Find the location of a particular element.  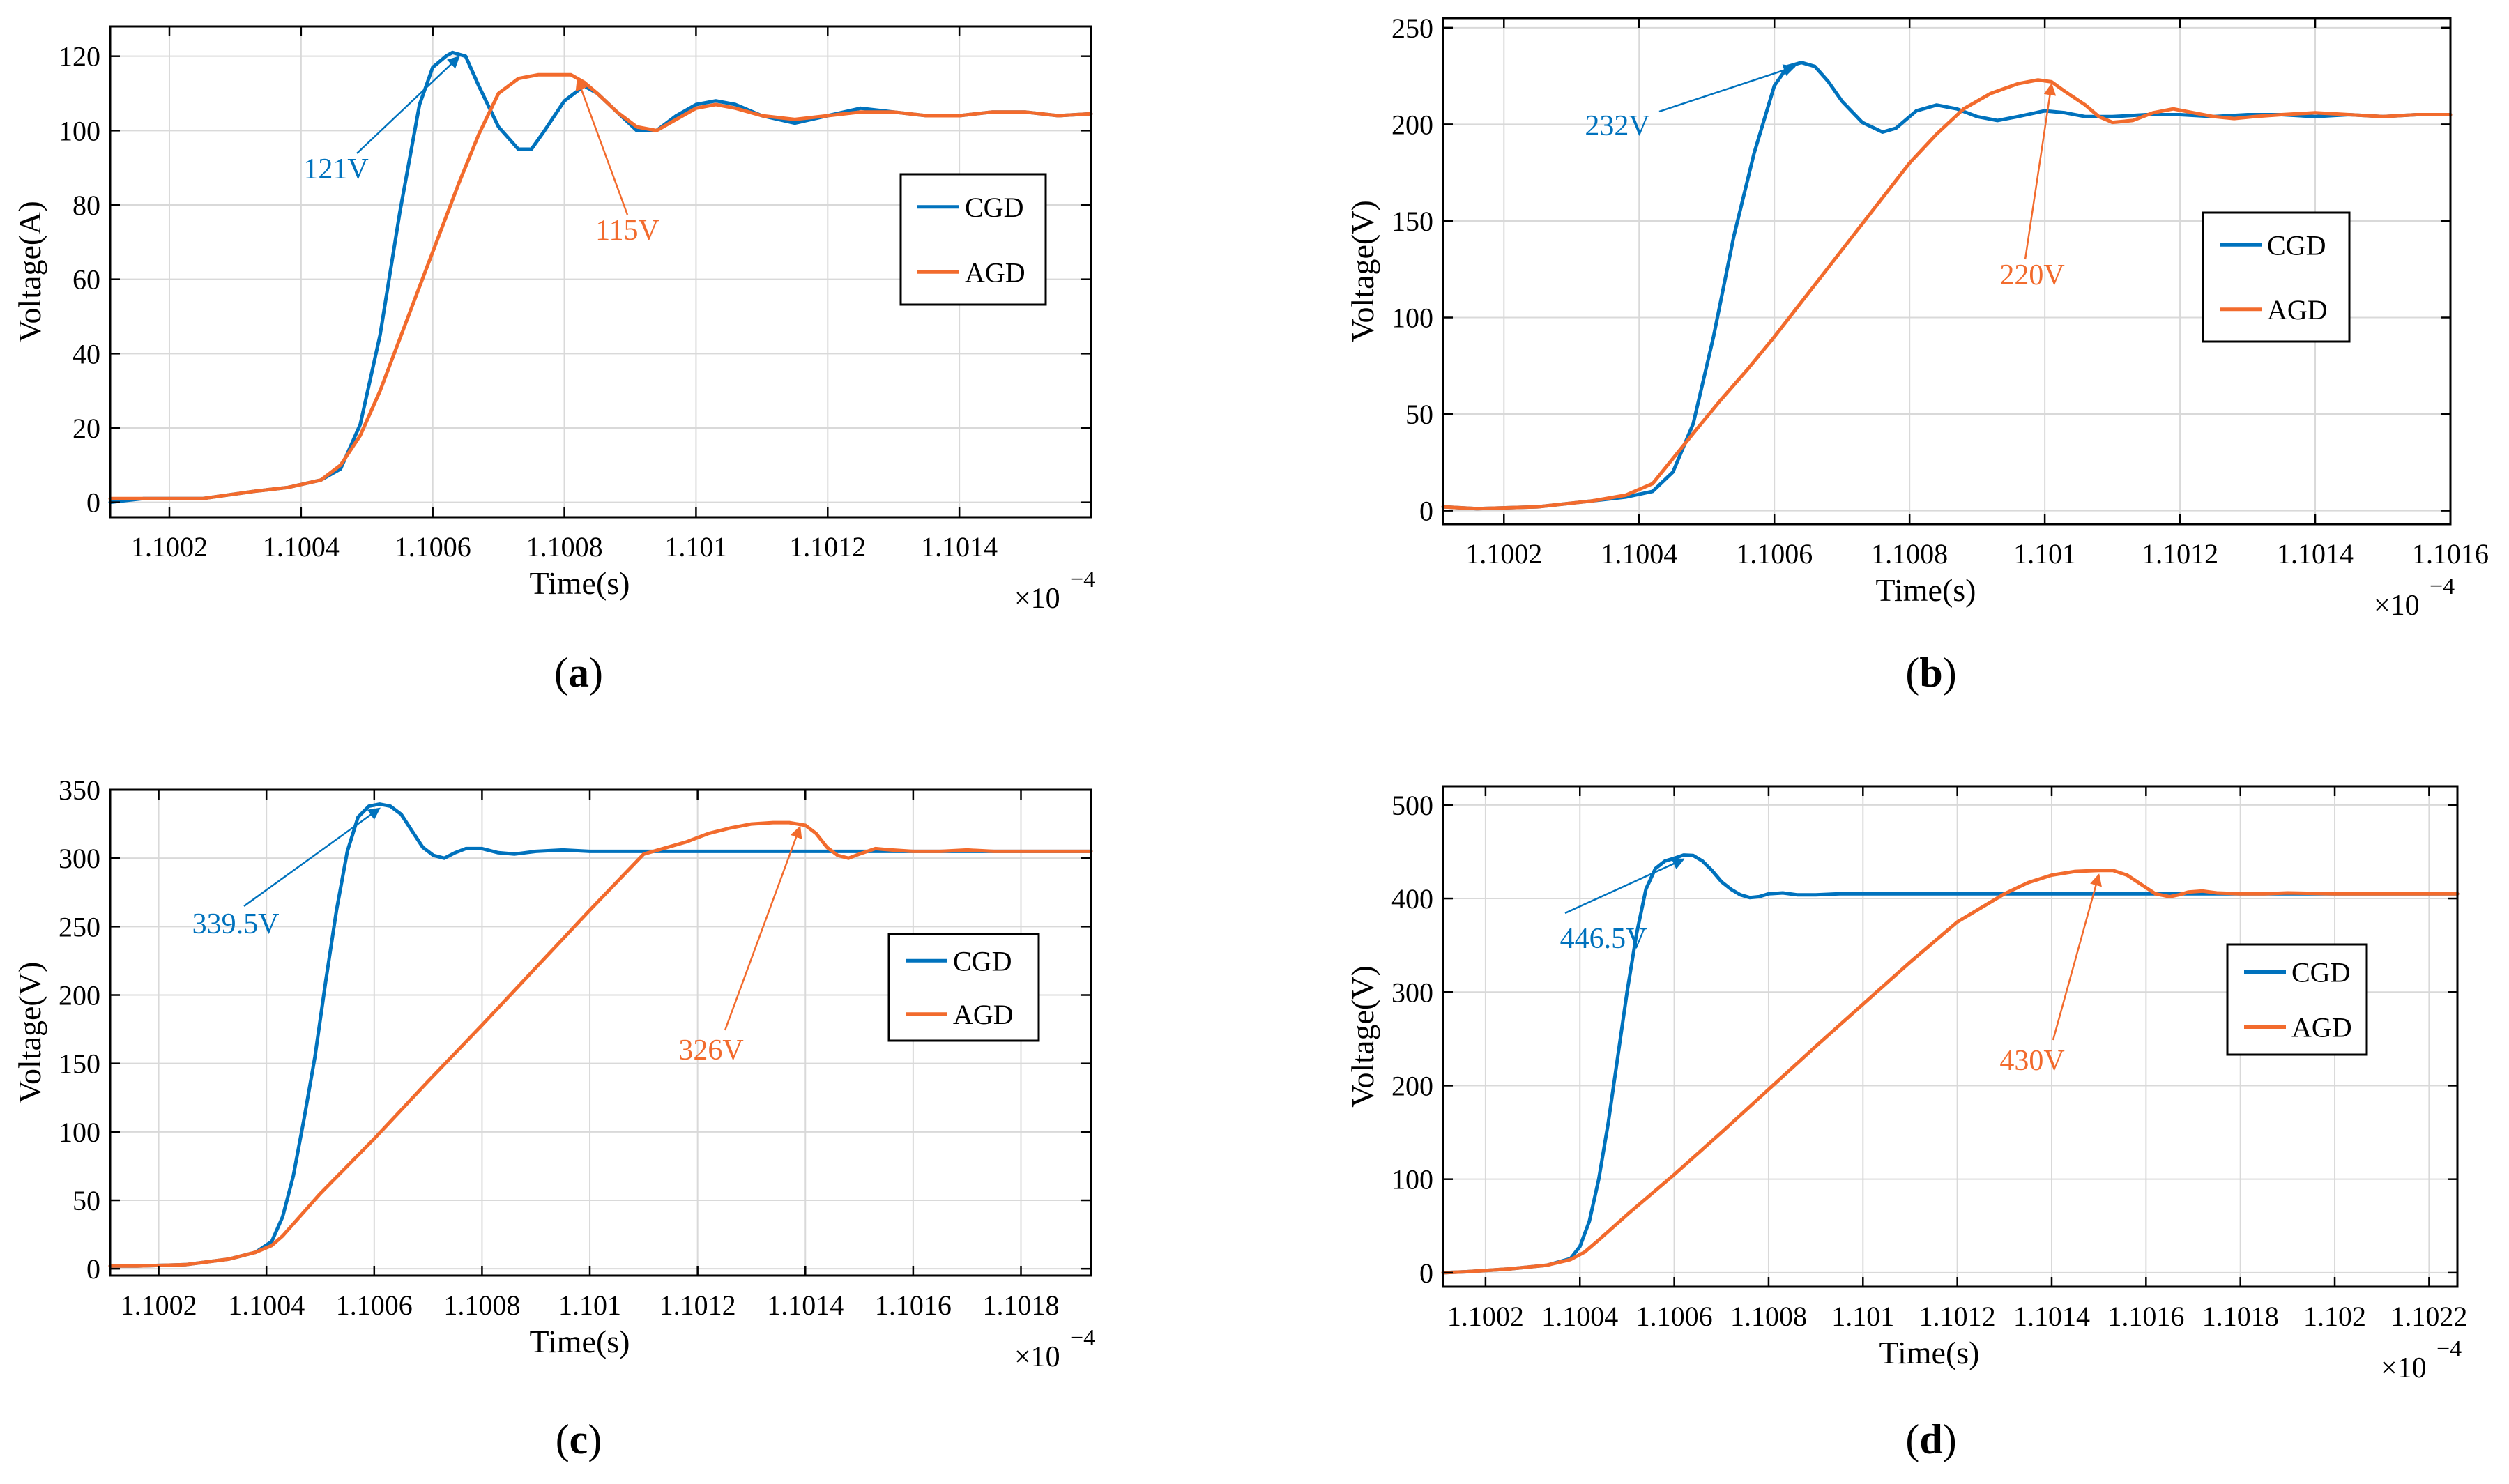

y-tick-label: 20 is located at coordinates (87, 428).